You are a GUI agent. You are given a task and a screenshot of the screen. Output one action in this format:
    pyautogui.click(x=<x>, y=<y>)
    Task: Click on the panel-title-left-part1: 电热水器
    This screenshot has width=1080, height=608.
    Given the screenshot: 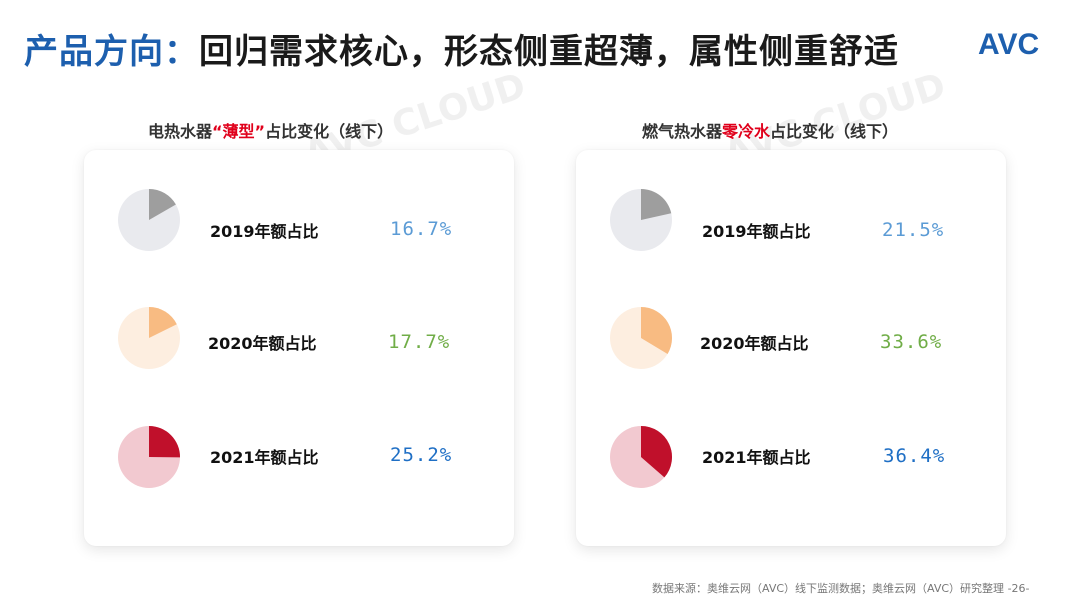 What is the action you would take?
    pyautogui.click(x=180, y=131)
    